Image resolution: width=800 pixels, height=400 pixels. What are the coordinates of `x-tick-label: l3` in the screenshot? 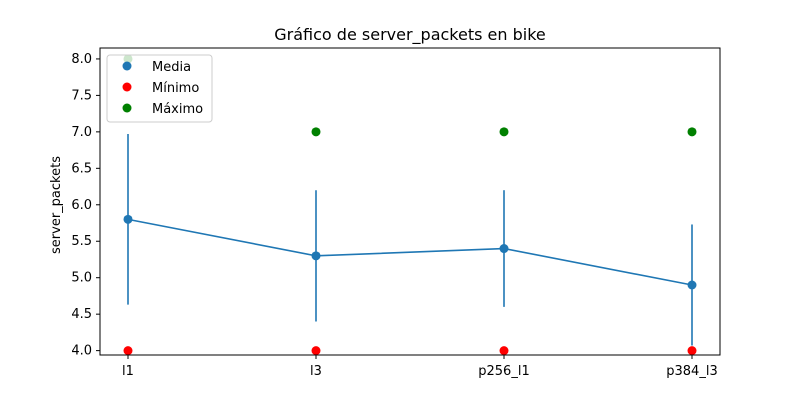 It's located at (316, 371).